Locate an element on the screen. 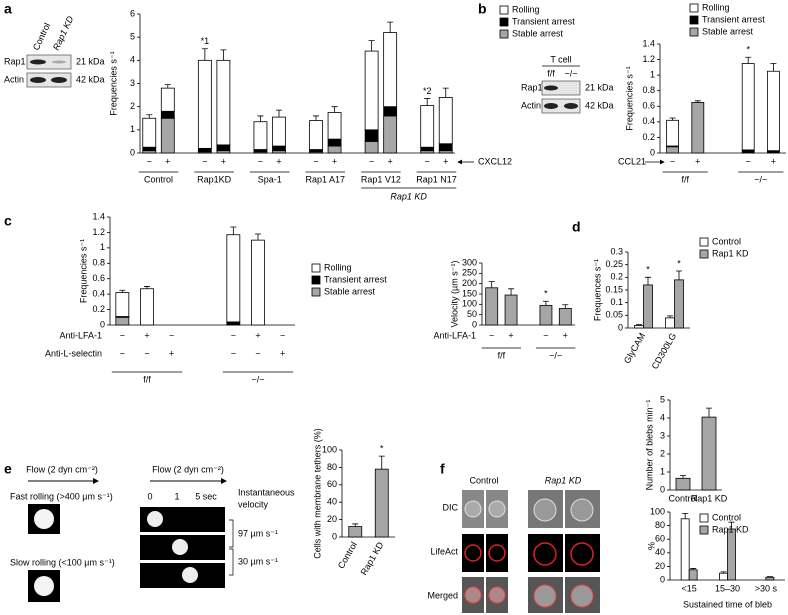 Image resolution: width=788 pixels, height=615 pixels. column-label: Control is located at coordinates (483, 480).